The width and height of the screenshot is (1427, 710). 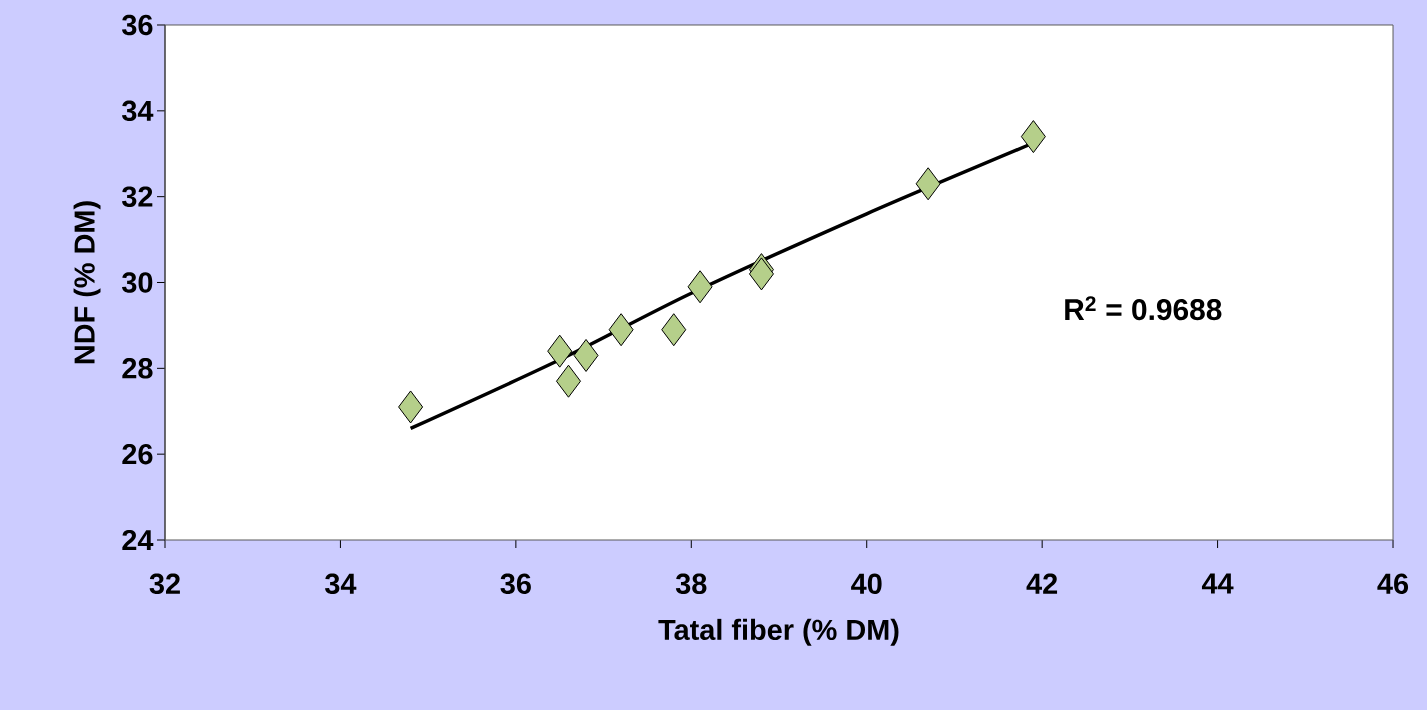 What do you see at coordinates (164, 584) in the screenshot?
I see `x-tick-label: 32` at bounding box center [164, 584].